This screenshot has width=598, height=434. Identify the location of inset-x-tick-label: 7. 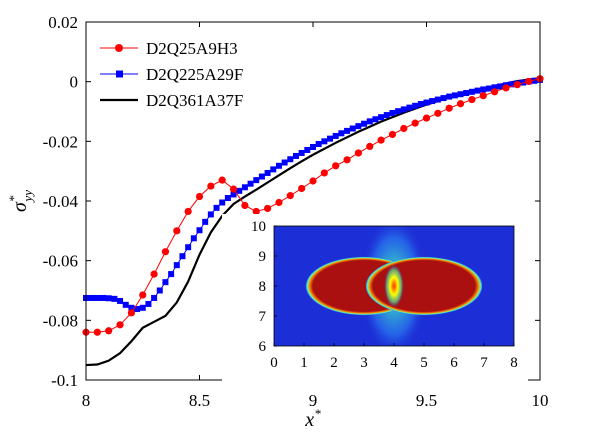
(484, 363).